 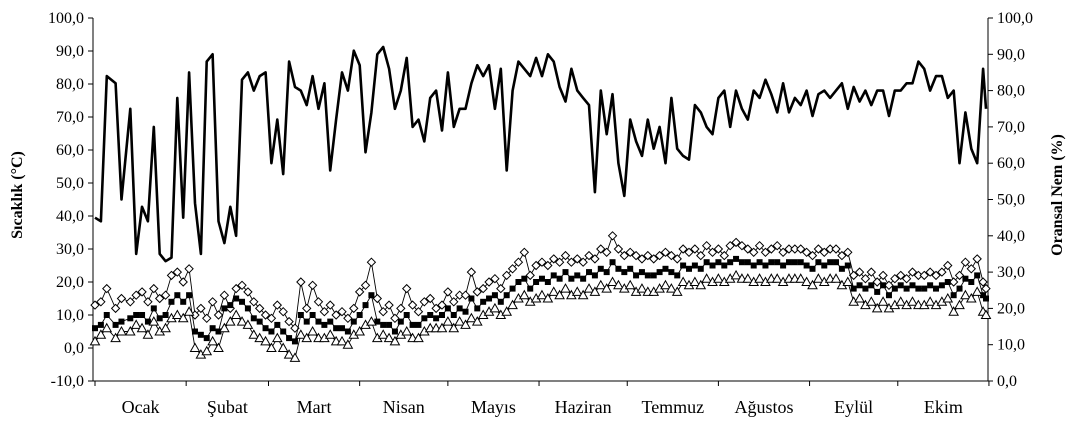 I want to click on x-tick-label: Ocak, so click(x=141, y=407).